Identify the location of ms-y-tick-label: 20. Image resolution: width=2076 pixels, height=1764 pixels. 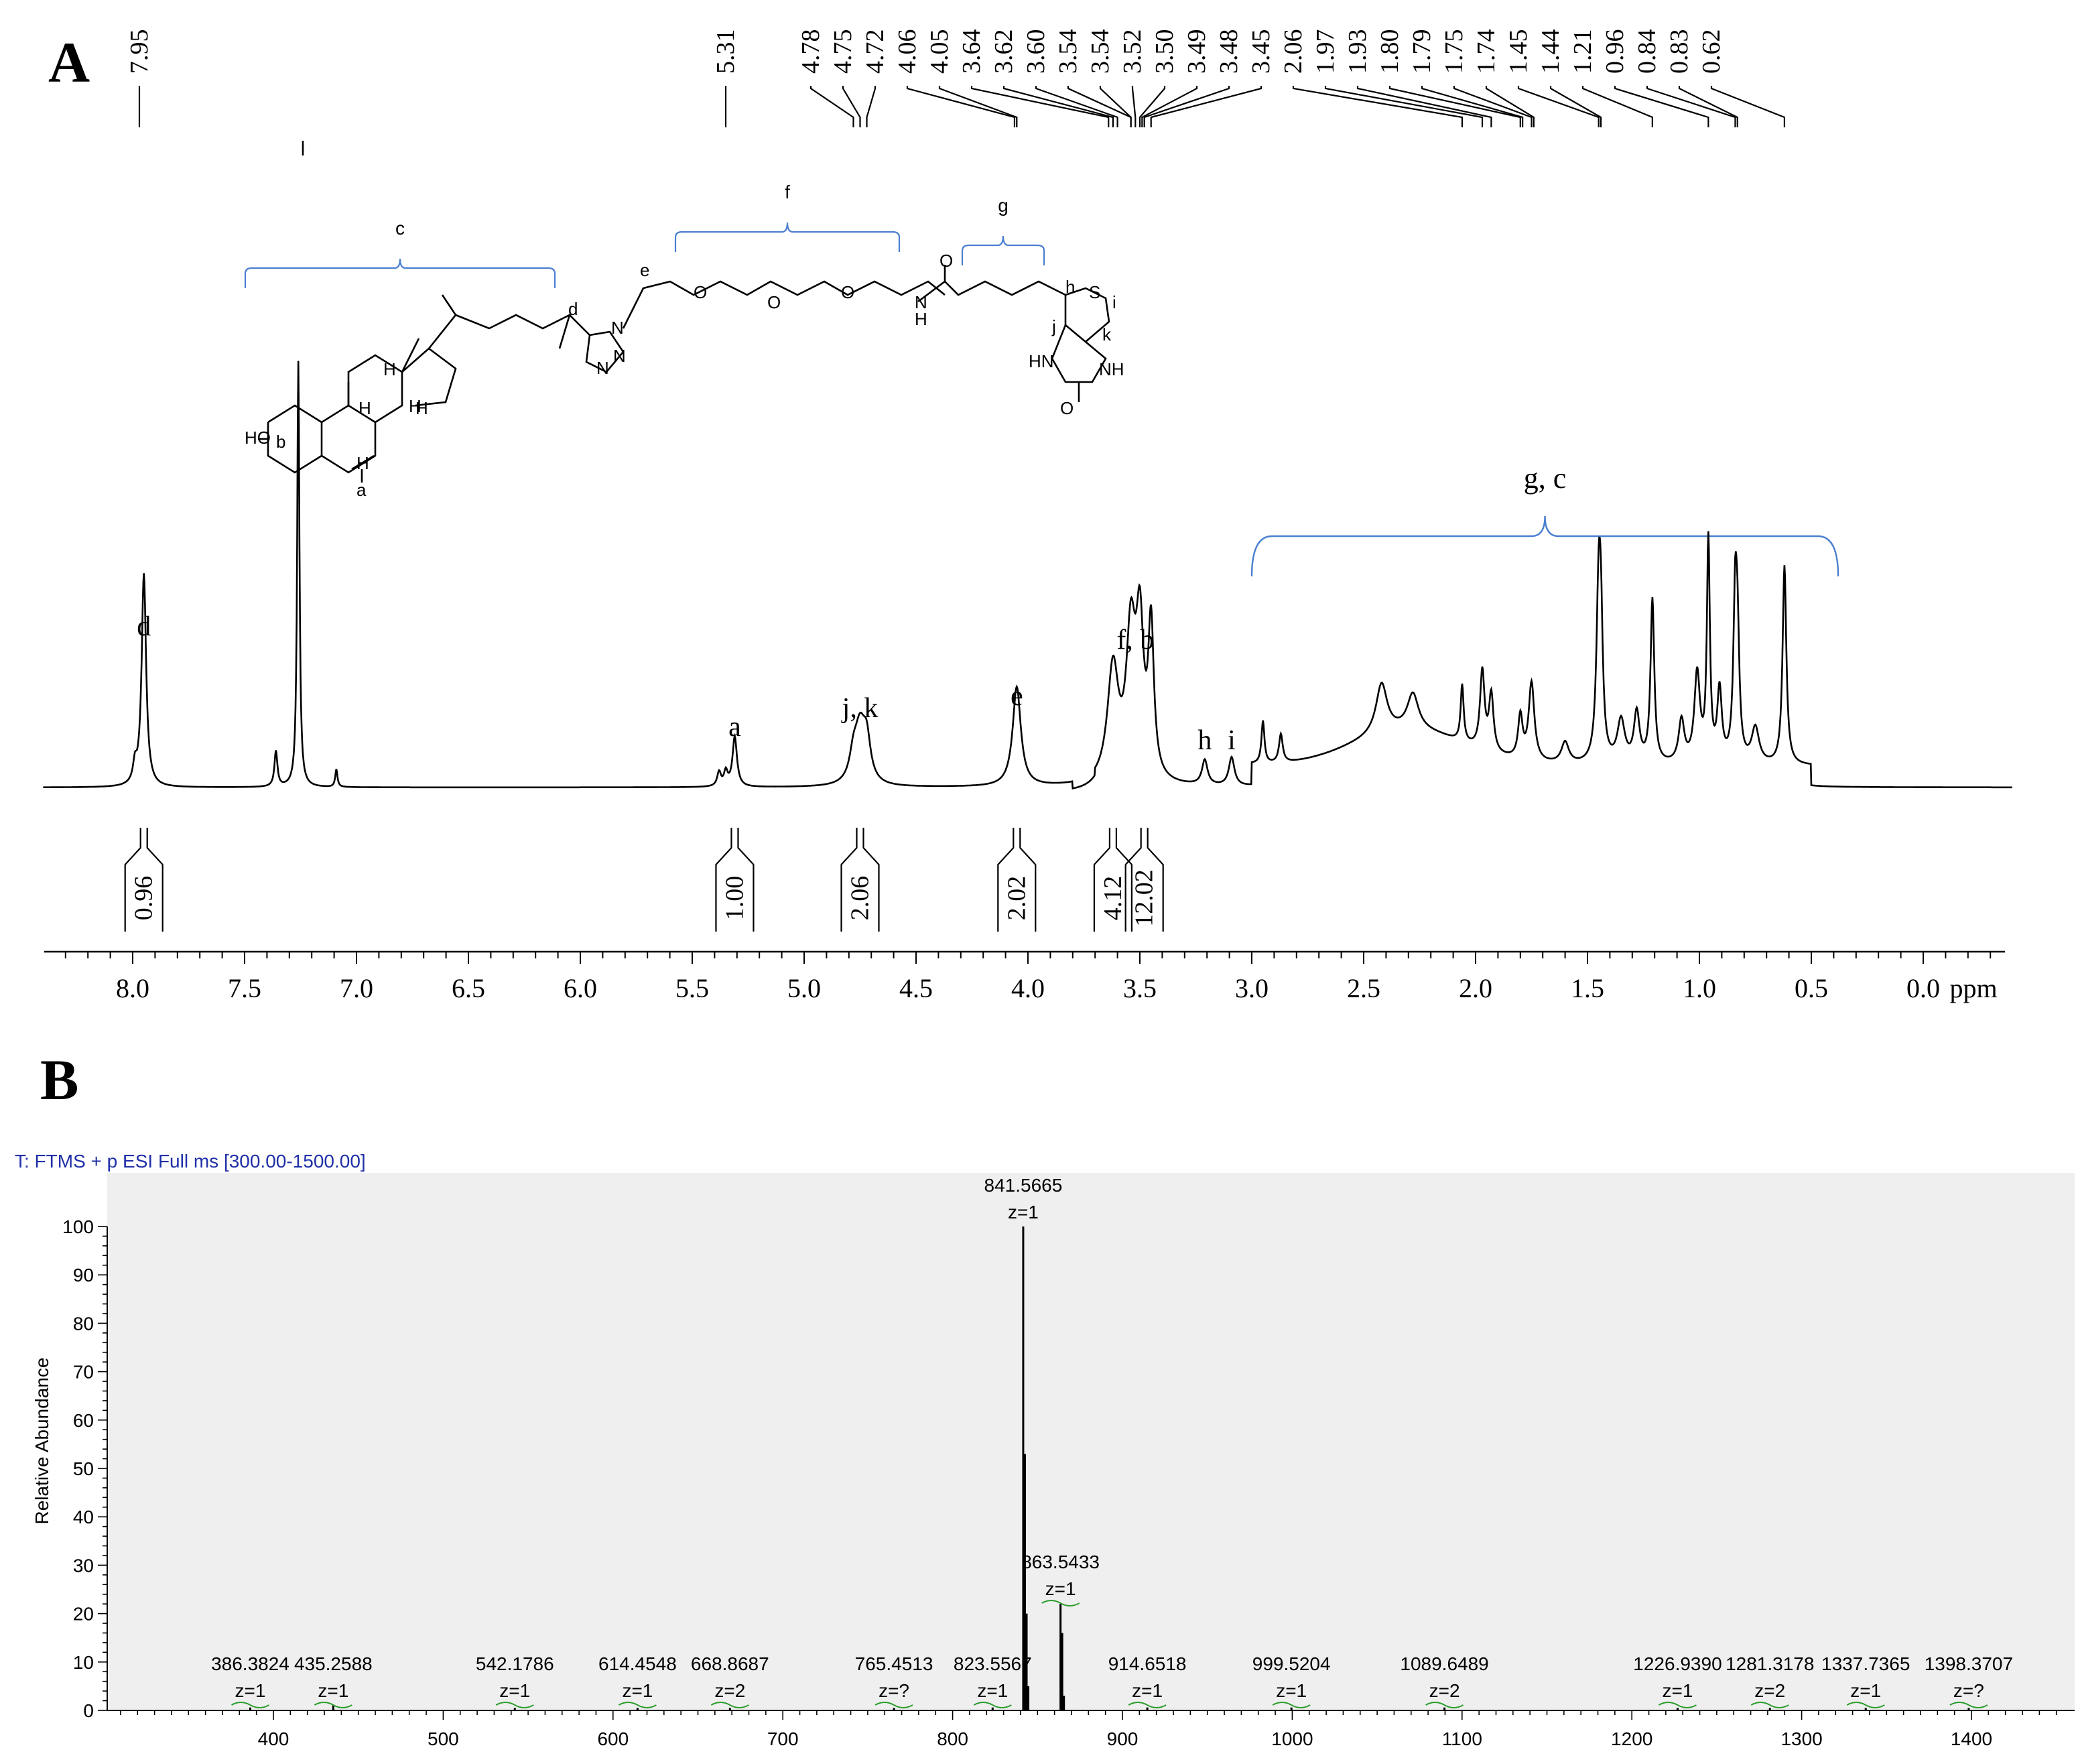
(83, 1614).